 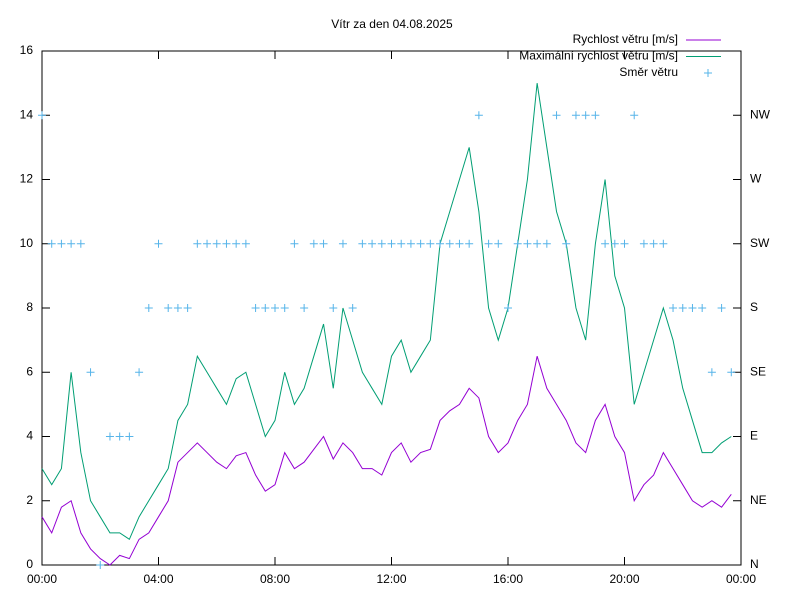 What do you see at coordinates (625, 39) in the screenshot?
I see `legend-label: Rychlost větru [m/s]` at bounding box center [625, 39].